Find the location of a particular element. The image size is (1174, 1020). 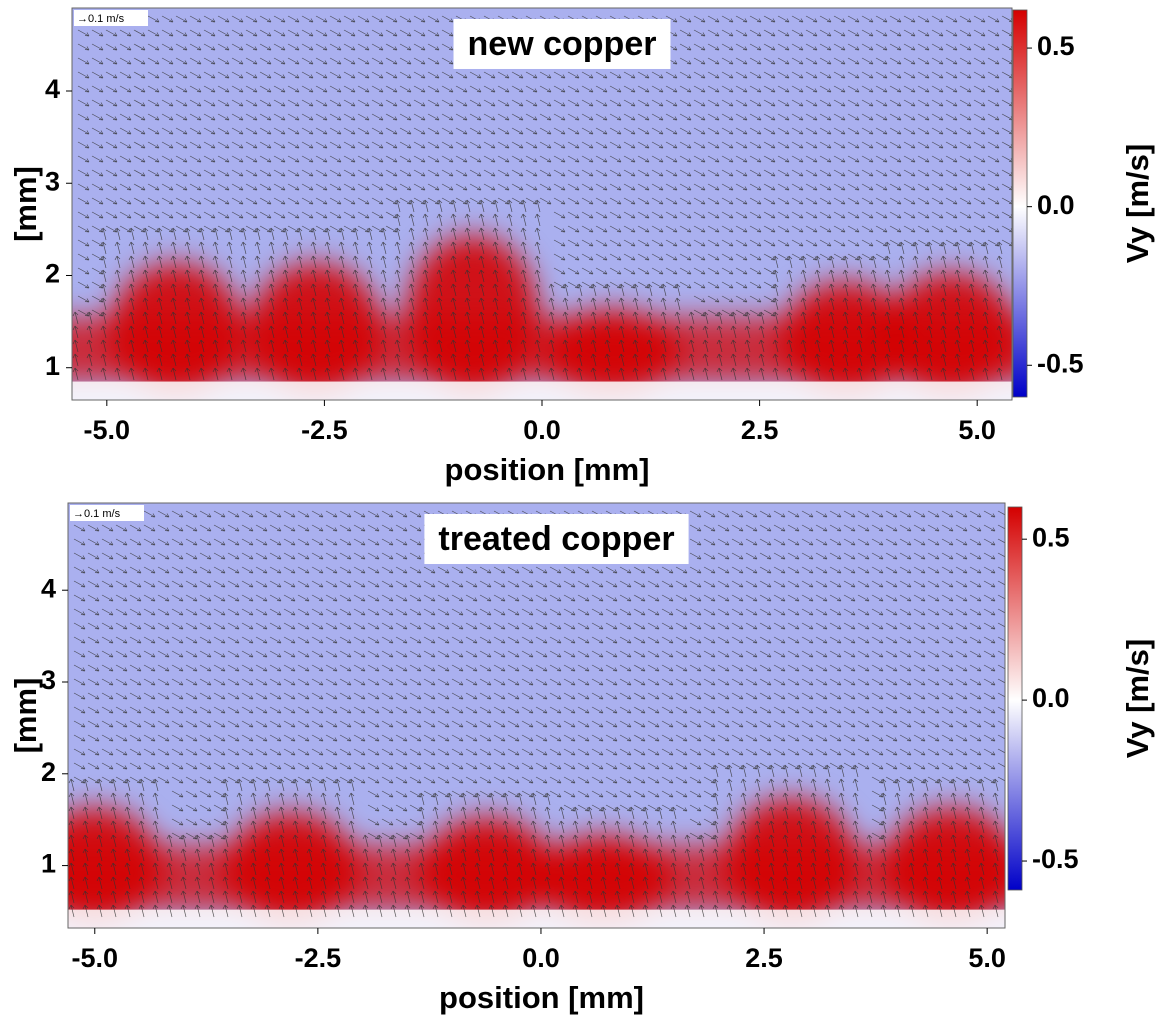

panel-title: treated copper is located at coordinates (556, 539).